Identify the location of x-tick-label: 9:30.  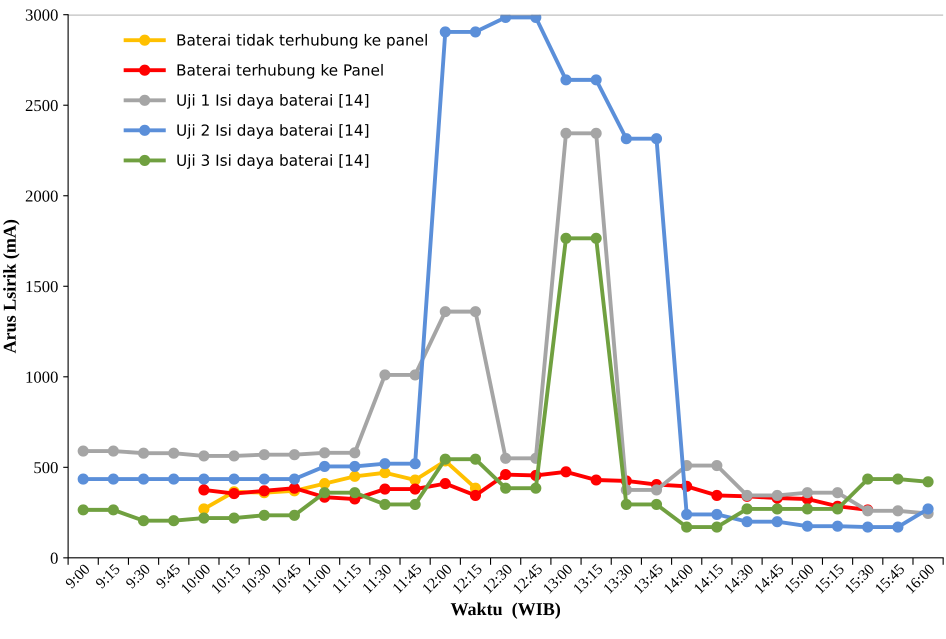
(138, 576).